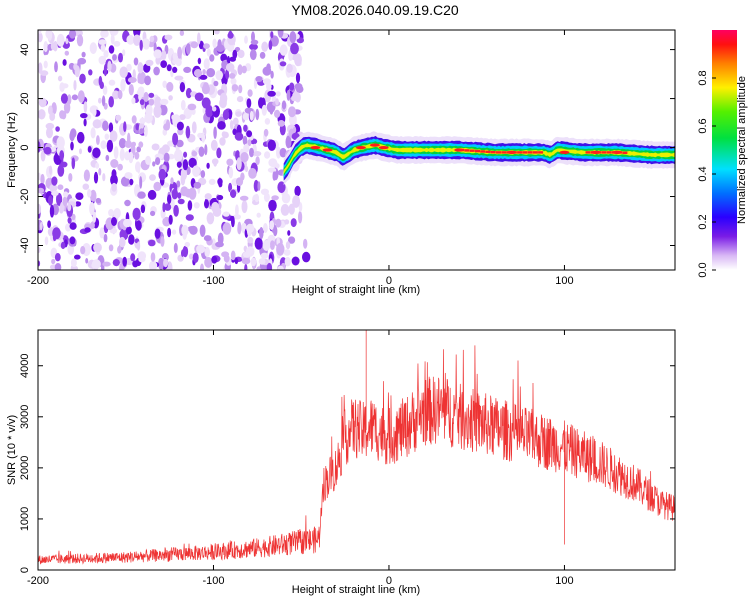 The height and width of the screenshot is (600, 750). I want to click on colorbar-tick-label: 0.8, so click(703, 77).